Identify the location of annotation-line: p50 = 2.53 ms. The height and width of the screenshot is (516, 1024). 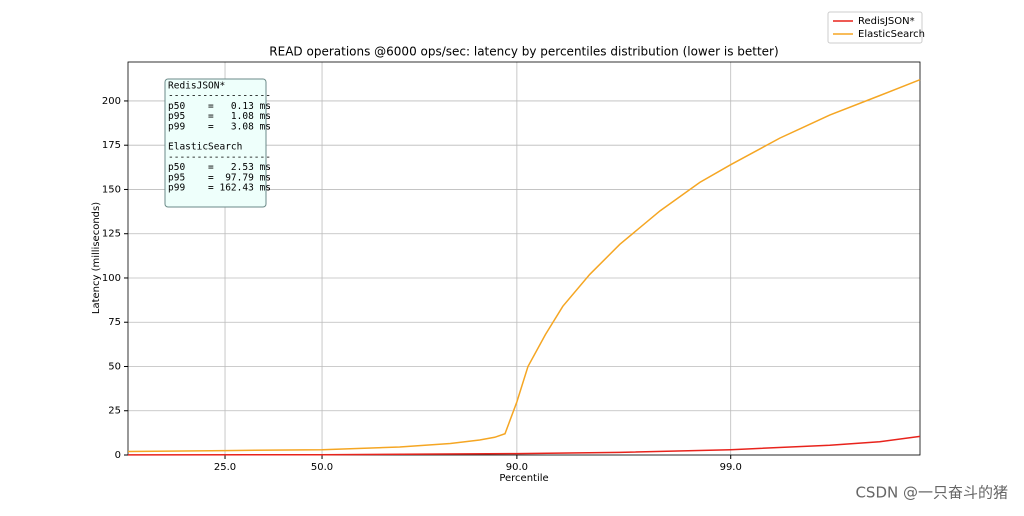
(219, 167).